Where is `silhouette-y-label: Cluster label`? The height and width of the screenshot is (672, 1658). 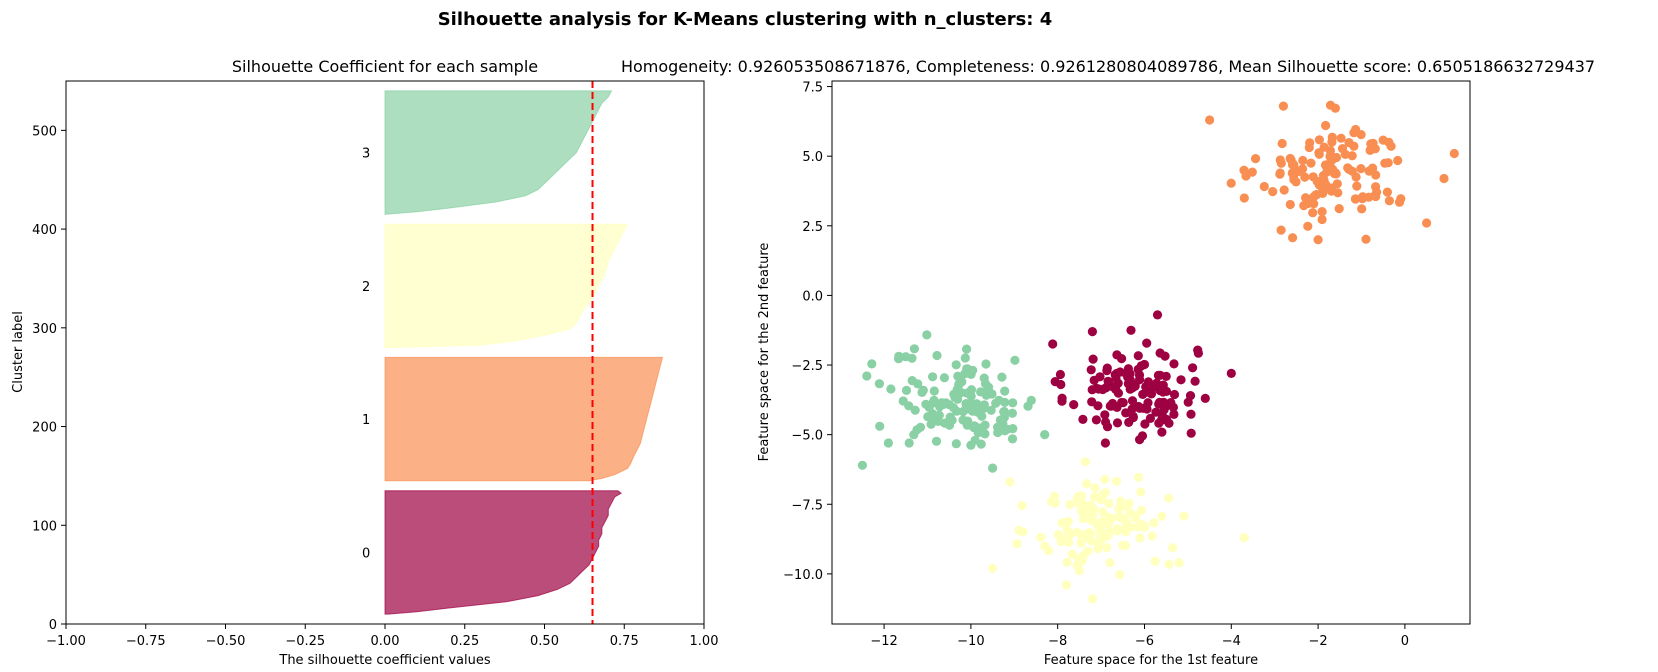 silhouette-y-label: Cluster label is located at coordinates (18, 352).